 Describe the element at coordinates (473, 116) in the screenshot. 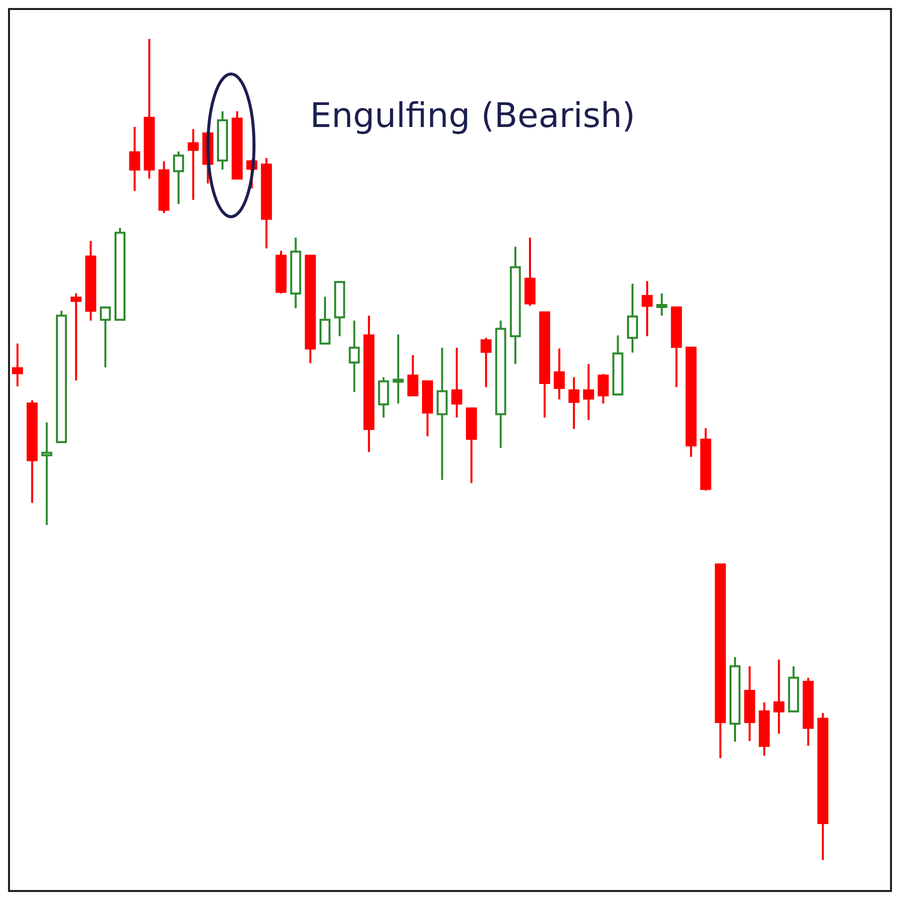

I see `text: Engulfing (Bearish)` at that location.